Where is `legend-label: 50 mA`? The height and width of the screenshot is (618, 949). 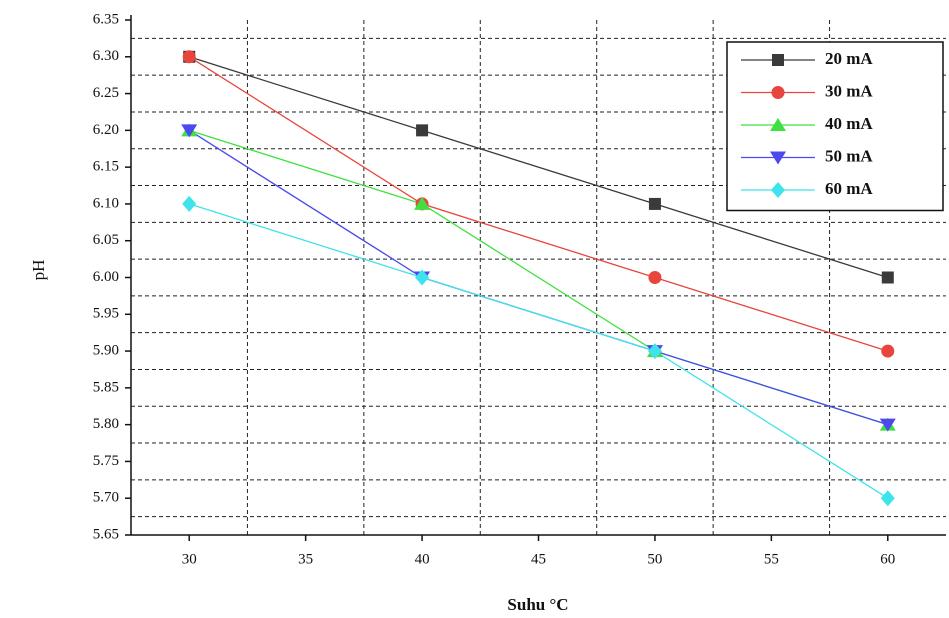
legend-label: 50 mA is located at coordinates (849, 155).